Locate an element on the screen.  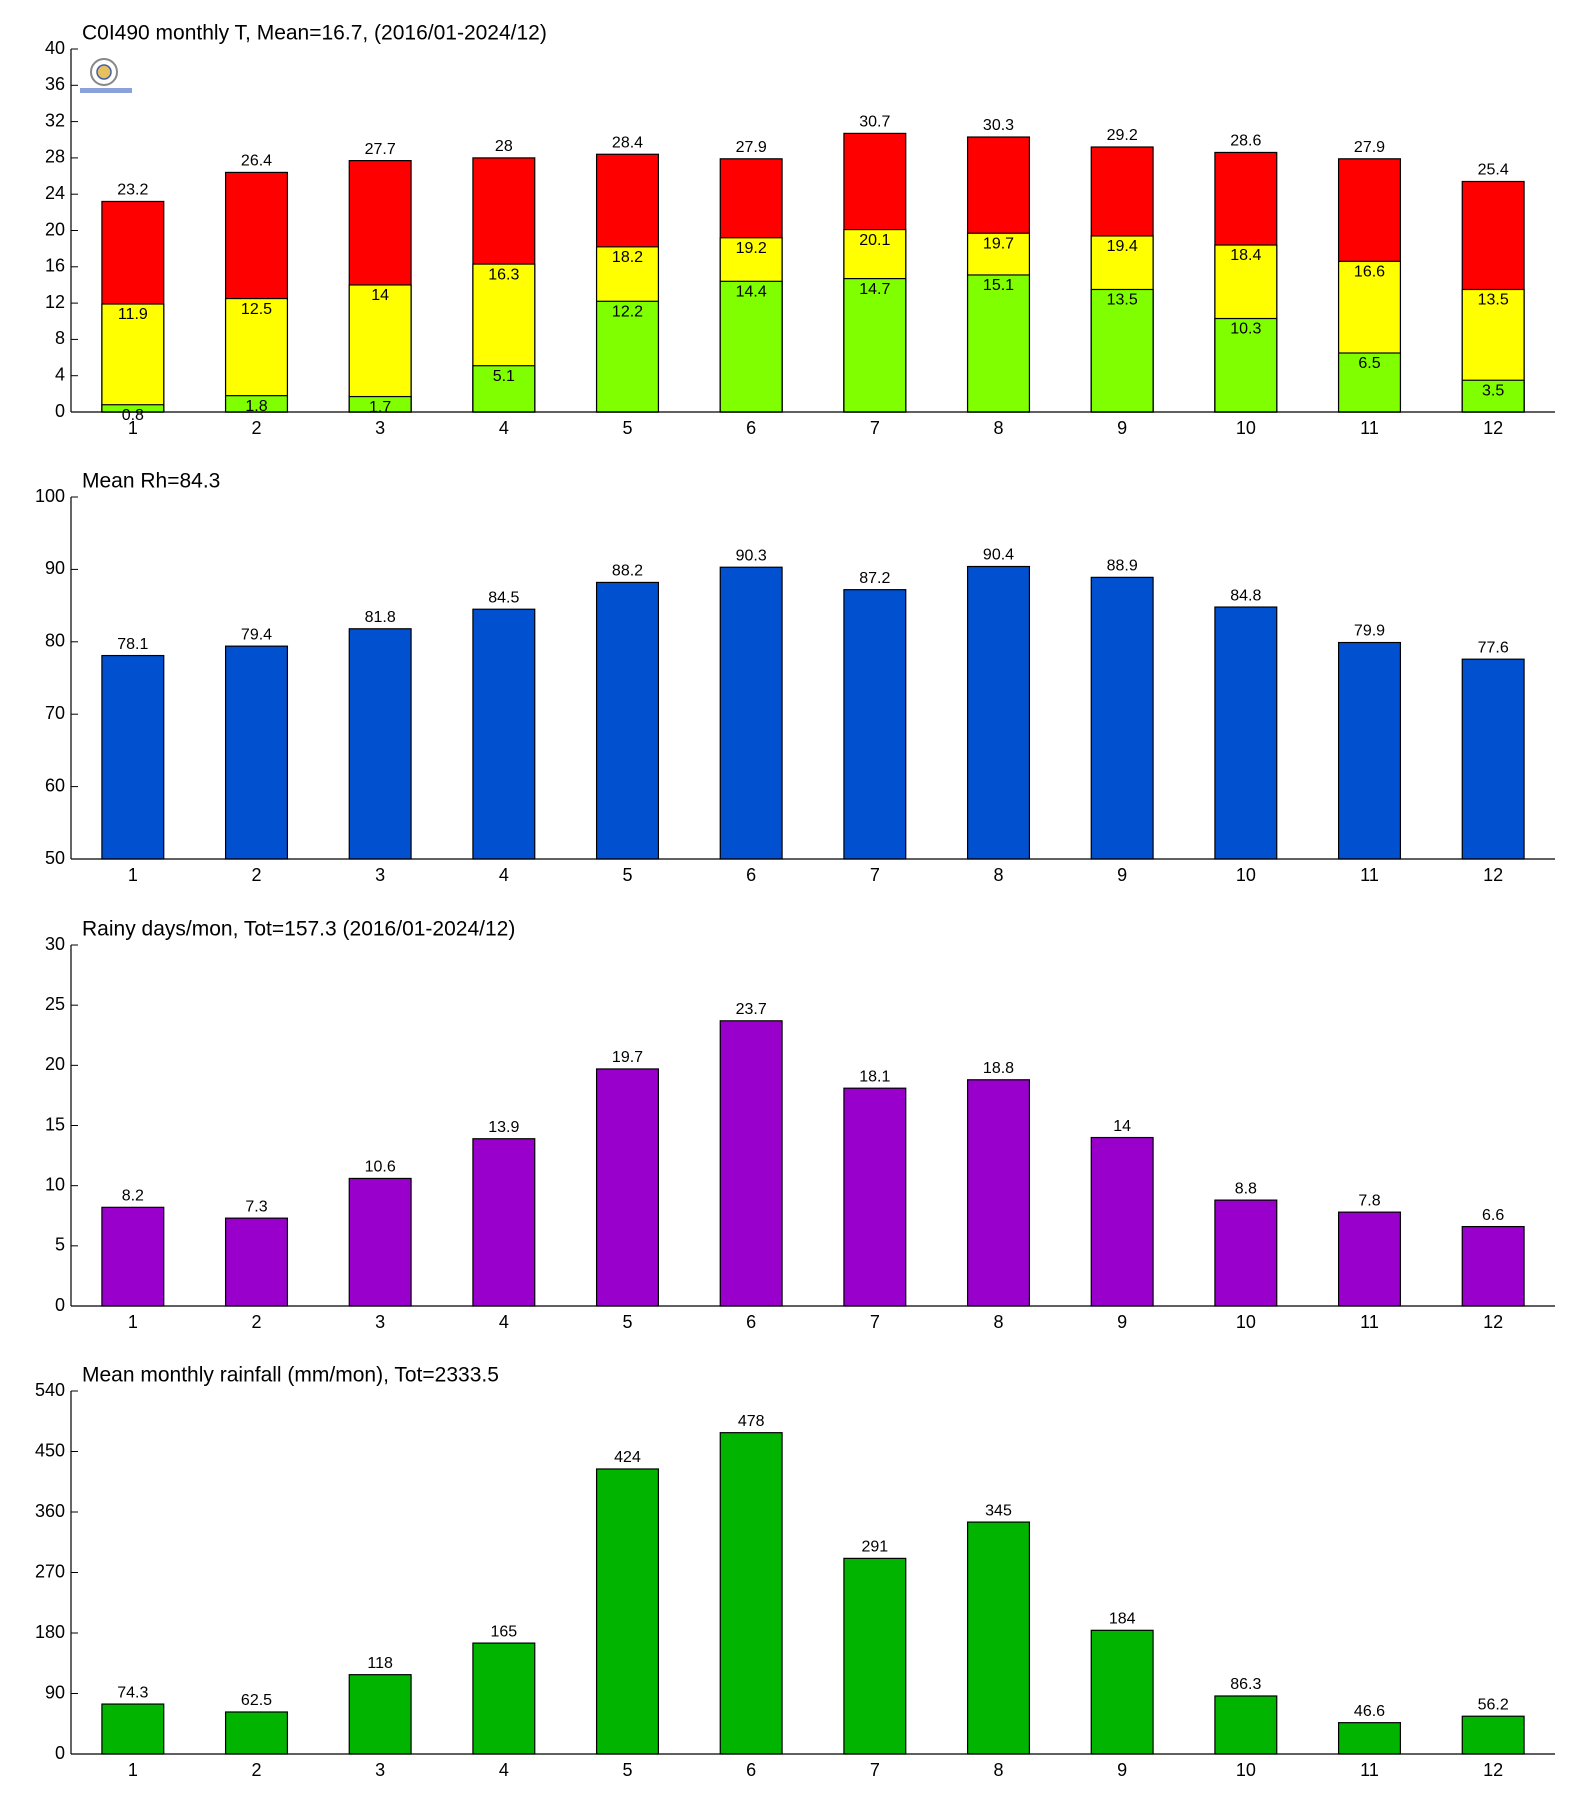
value-label: 12.2 is located at coordinates (627, 312).